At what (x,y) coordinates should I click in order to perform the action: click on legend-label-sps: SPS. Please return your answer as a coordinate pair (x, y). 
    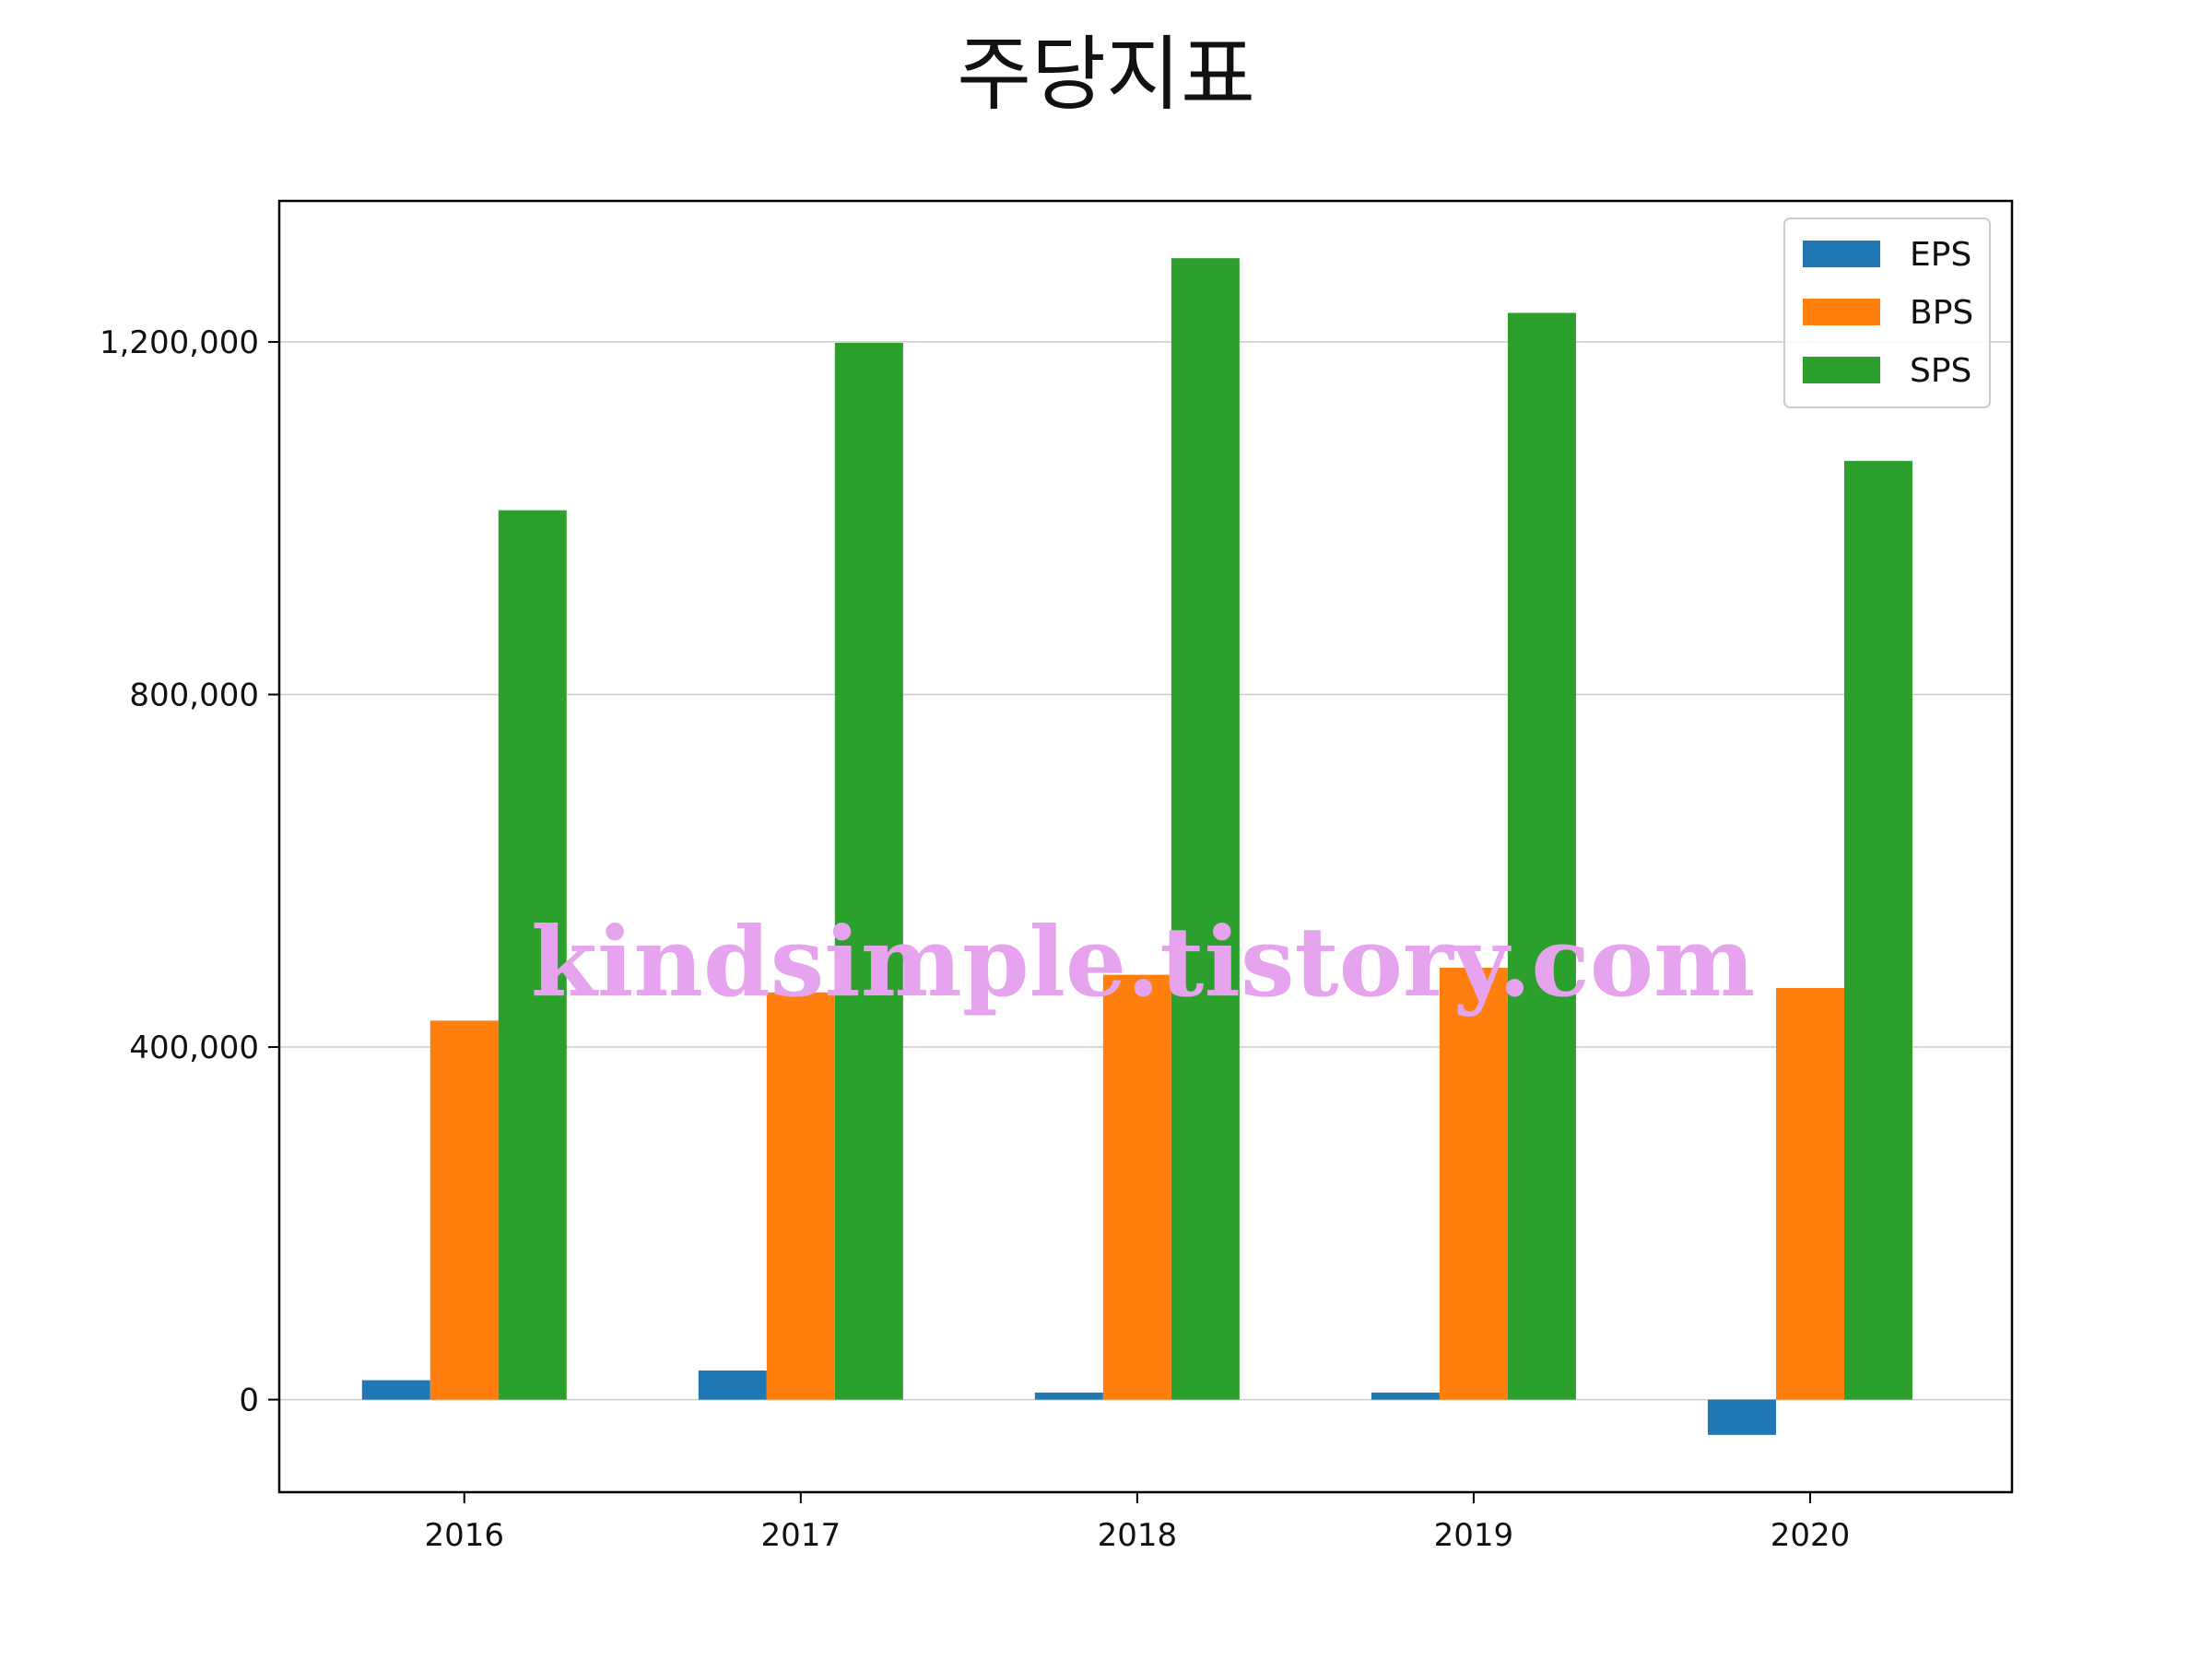
    Looking at the image, I should click on (1940, 371).